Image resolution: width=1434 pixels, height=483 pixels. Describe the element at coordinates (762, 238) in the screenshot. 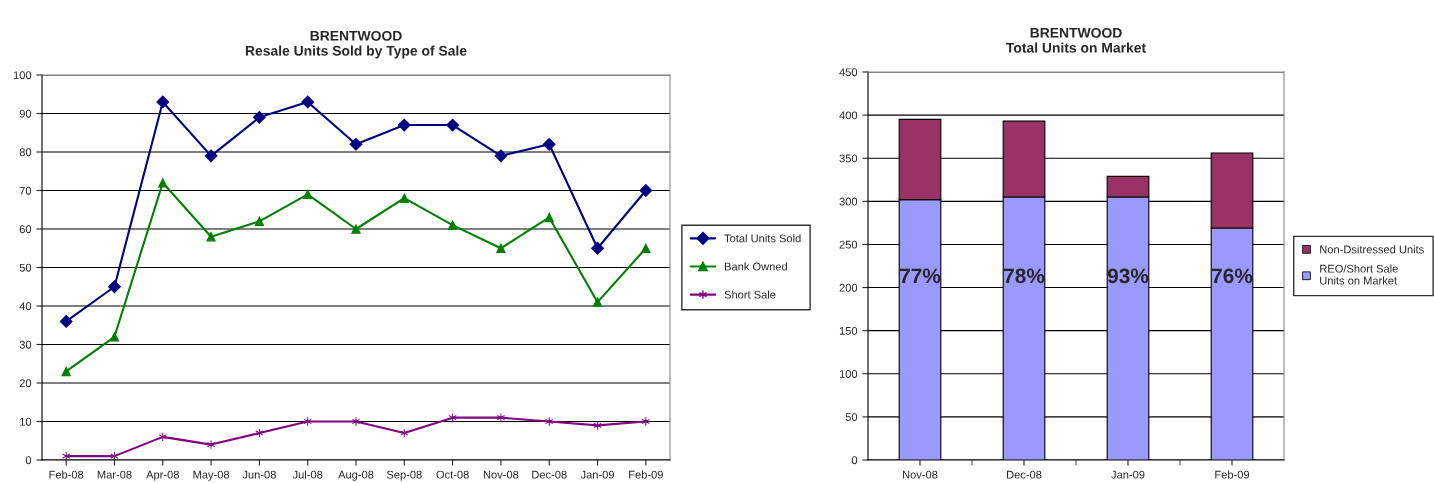

I see `legend-label: Total Units Sold` at that location.